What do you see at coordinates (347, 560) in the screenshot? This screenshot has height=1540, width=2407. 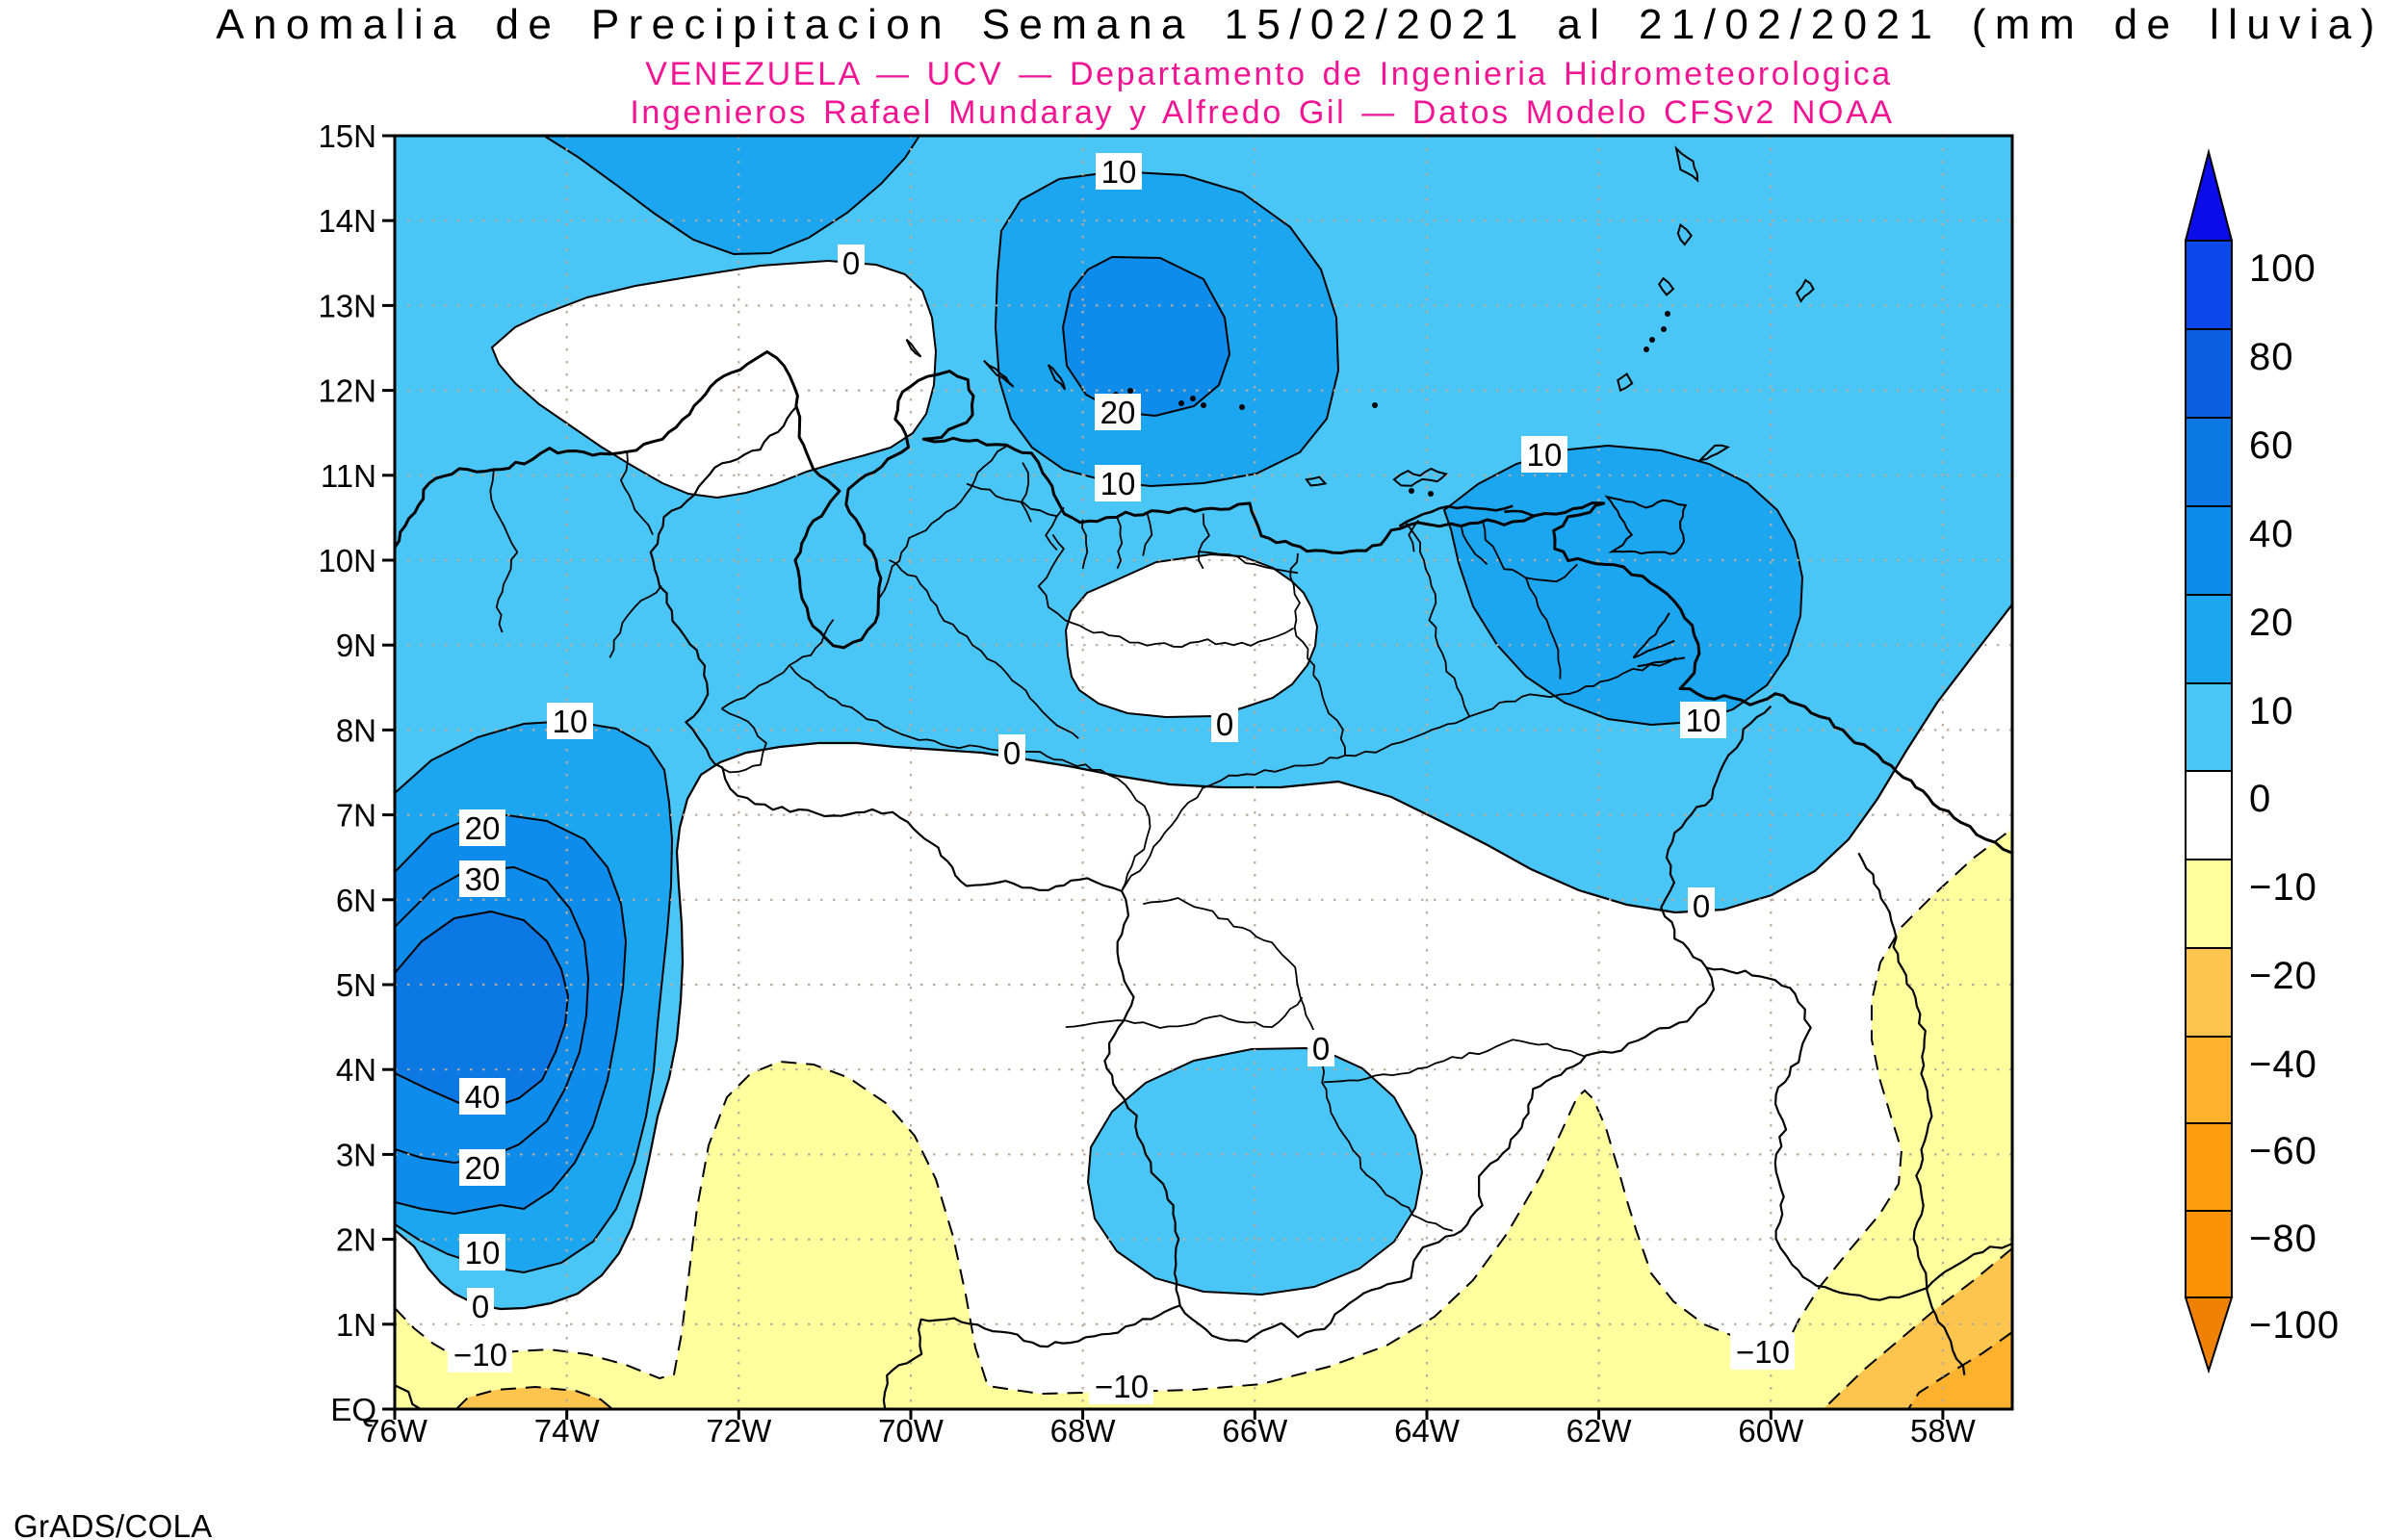 I see `svg-text: 10N` at bounding box center [347, 560].